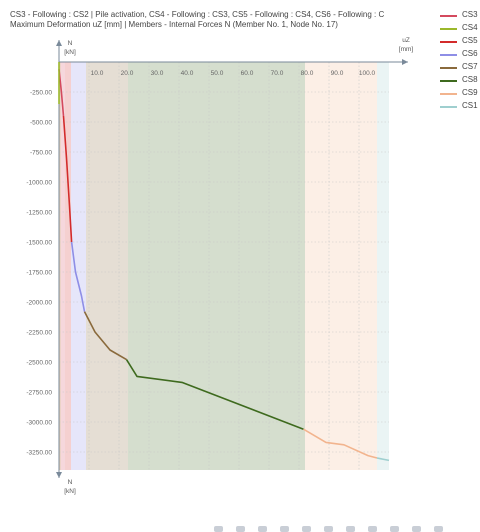  Describe the element at coordinates (470, 79) in the screenshot. I see `legend-label: CS8` at that location.